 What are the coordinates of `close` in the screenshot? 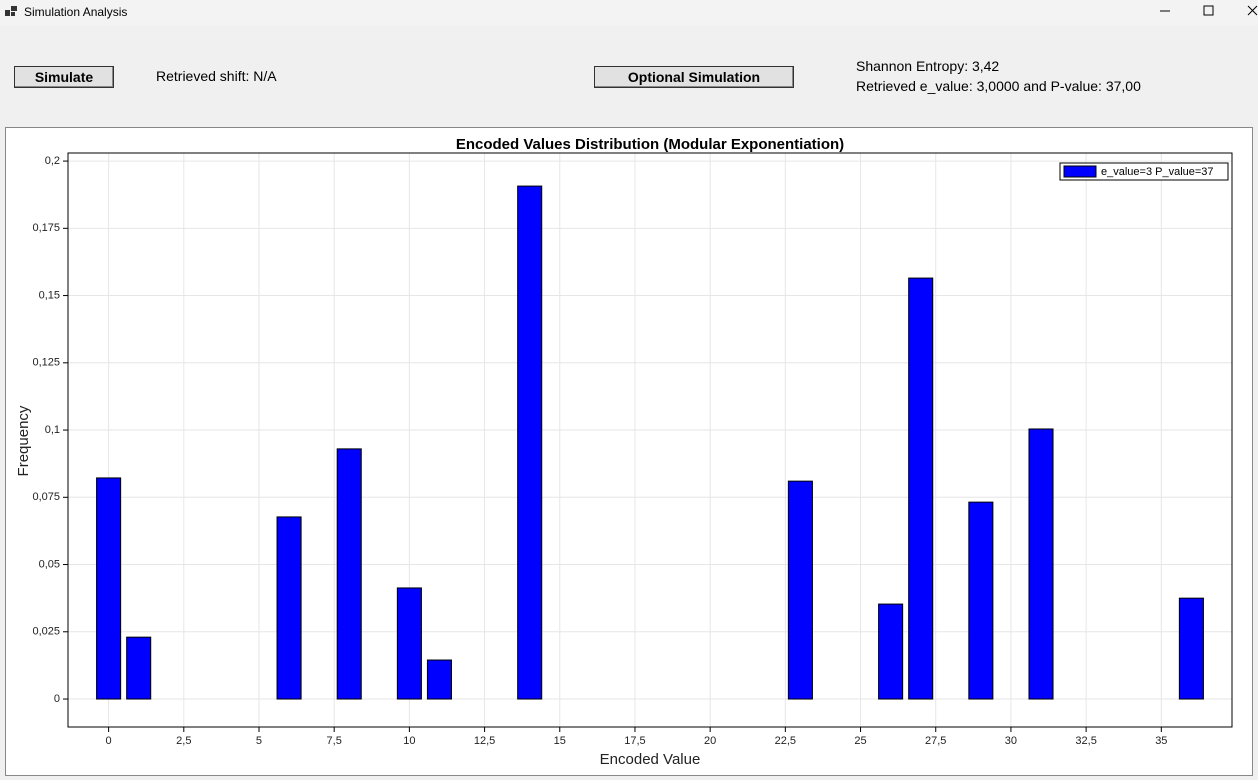 It's located at (1252, 10).